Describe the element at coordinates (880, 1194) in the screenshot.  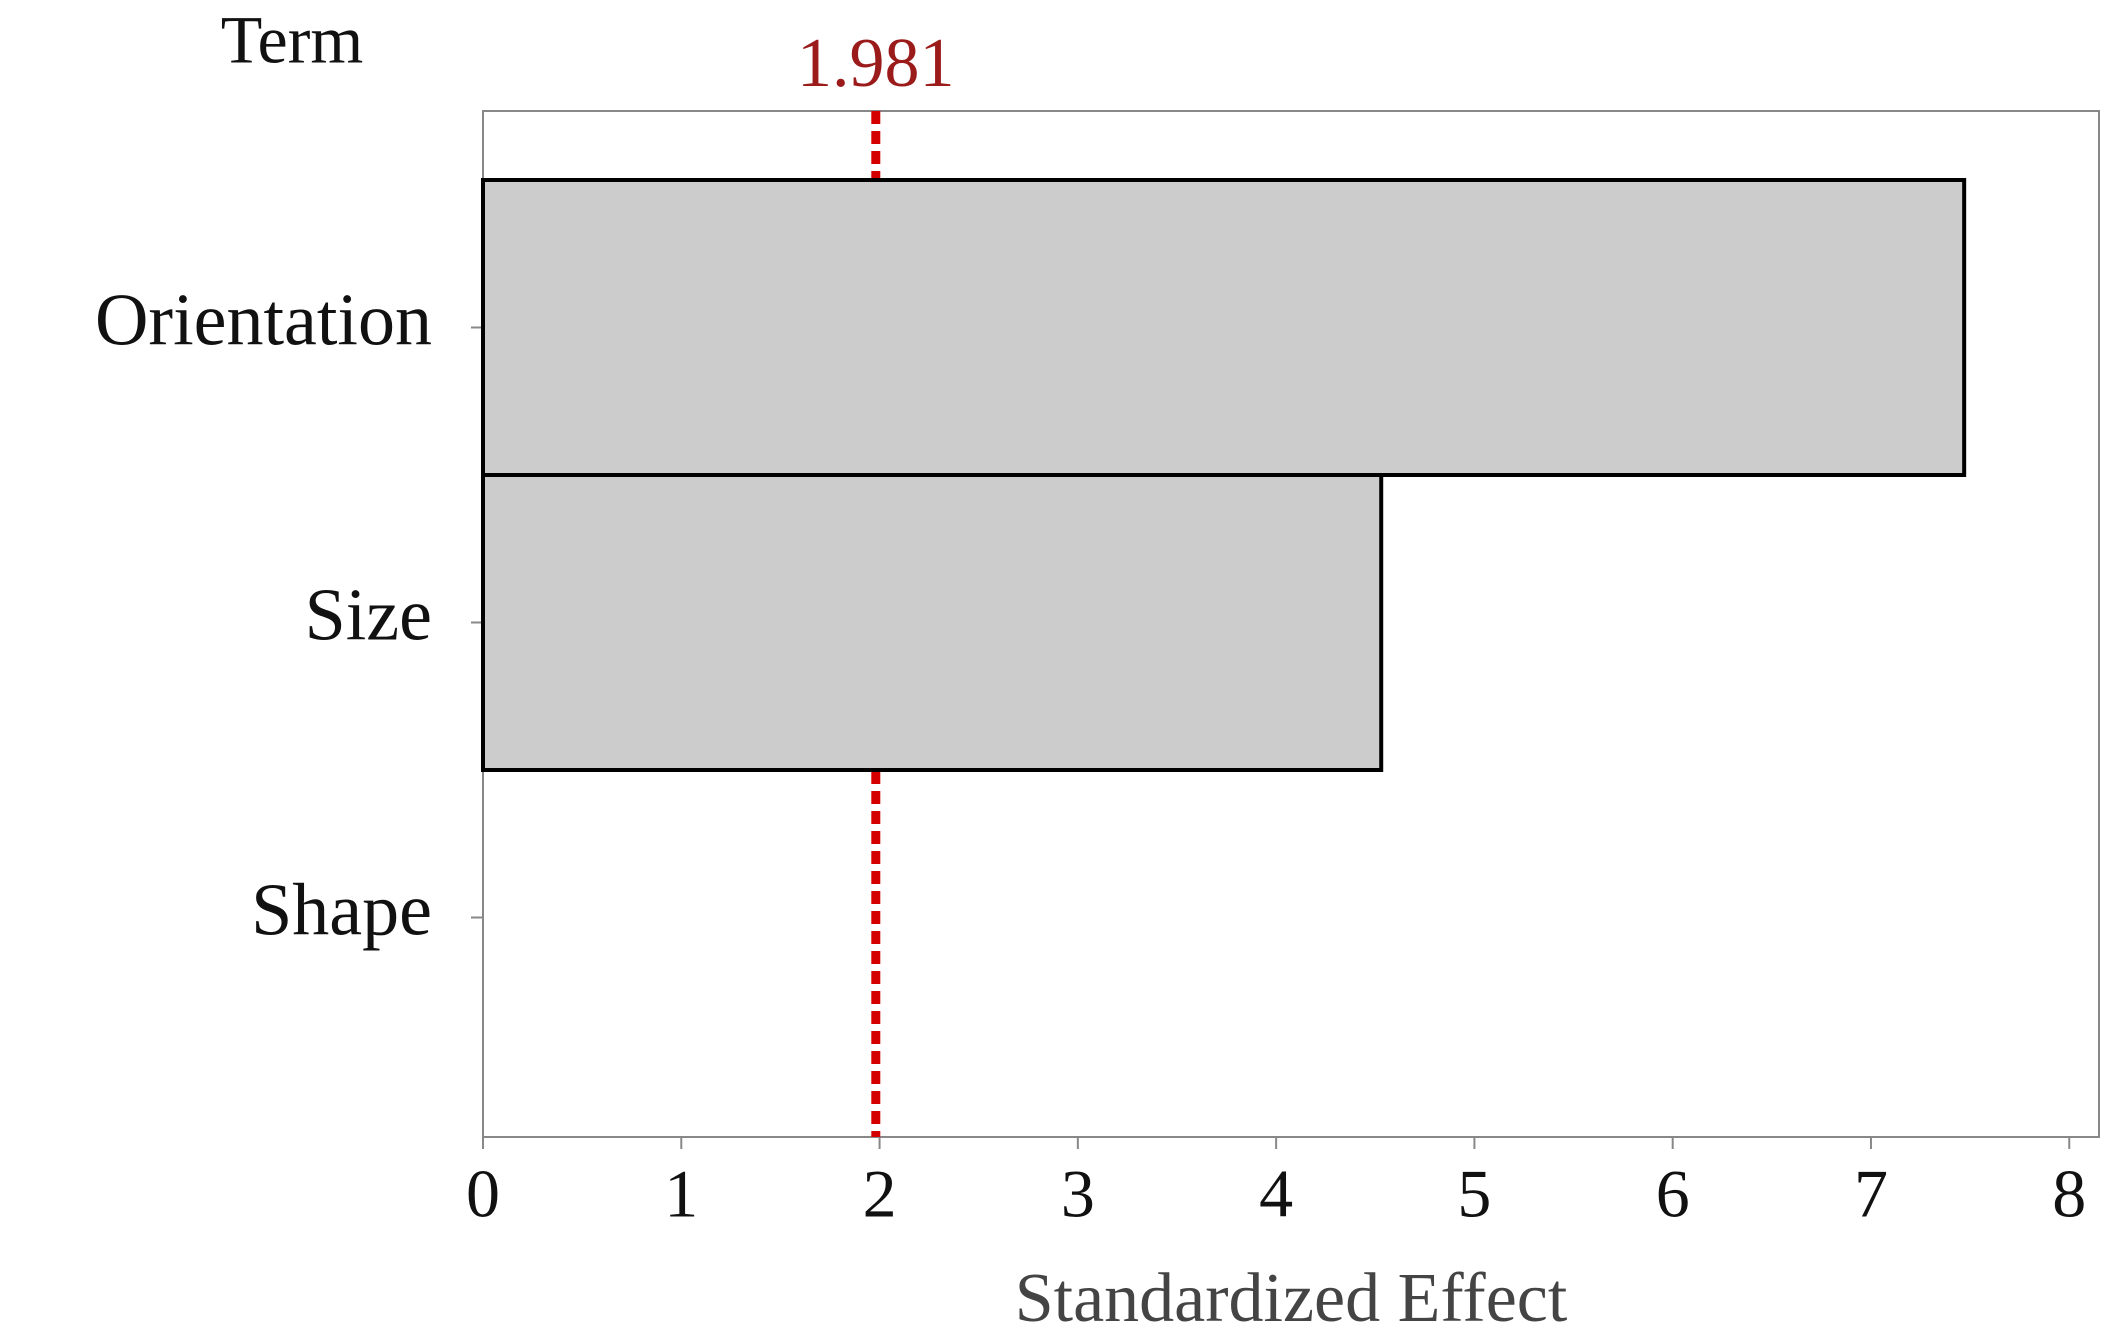
I see `x-tick-label: 2` at that location.